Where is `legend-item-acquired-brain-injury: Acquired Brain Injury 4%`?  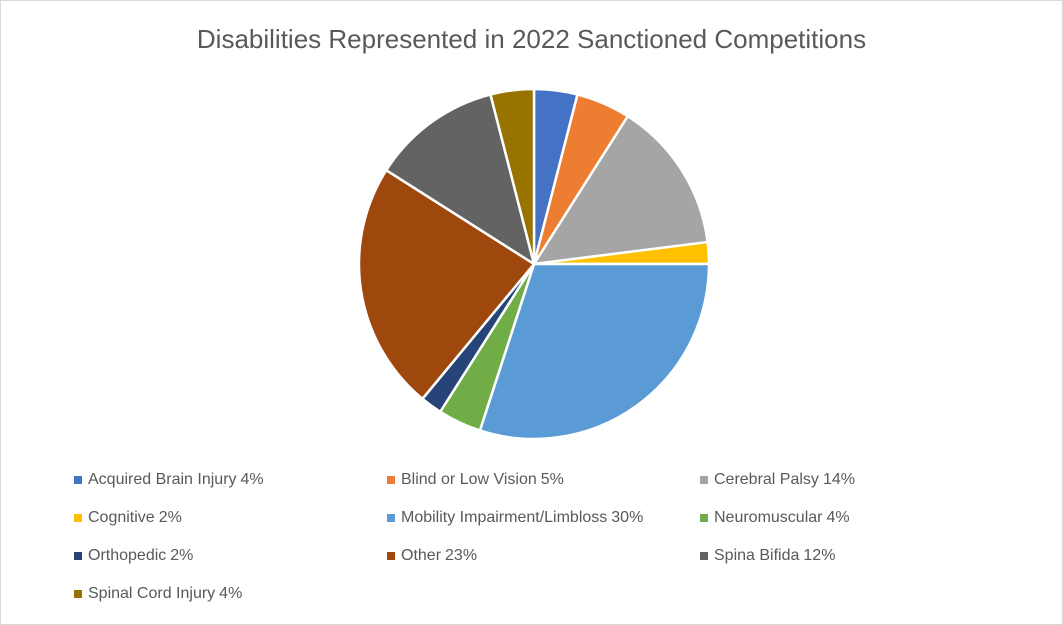 legend-item-acquired-brain-injury: Acquired Brain Injury 4% is located at coordinates (169, 480).